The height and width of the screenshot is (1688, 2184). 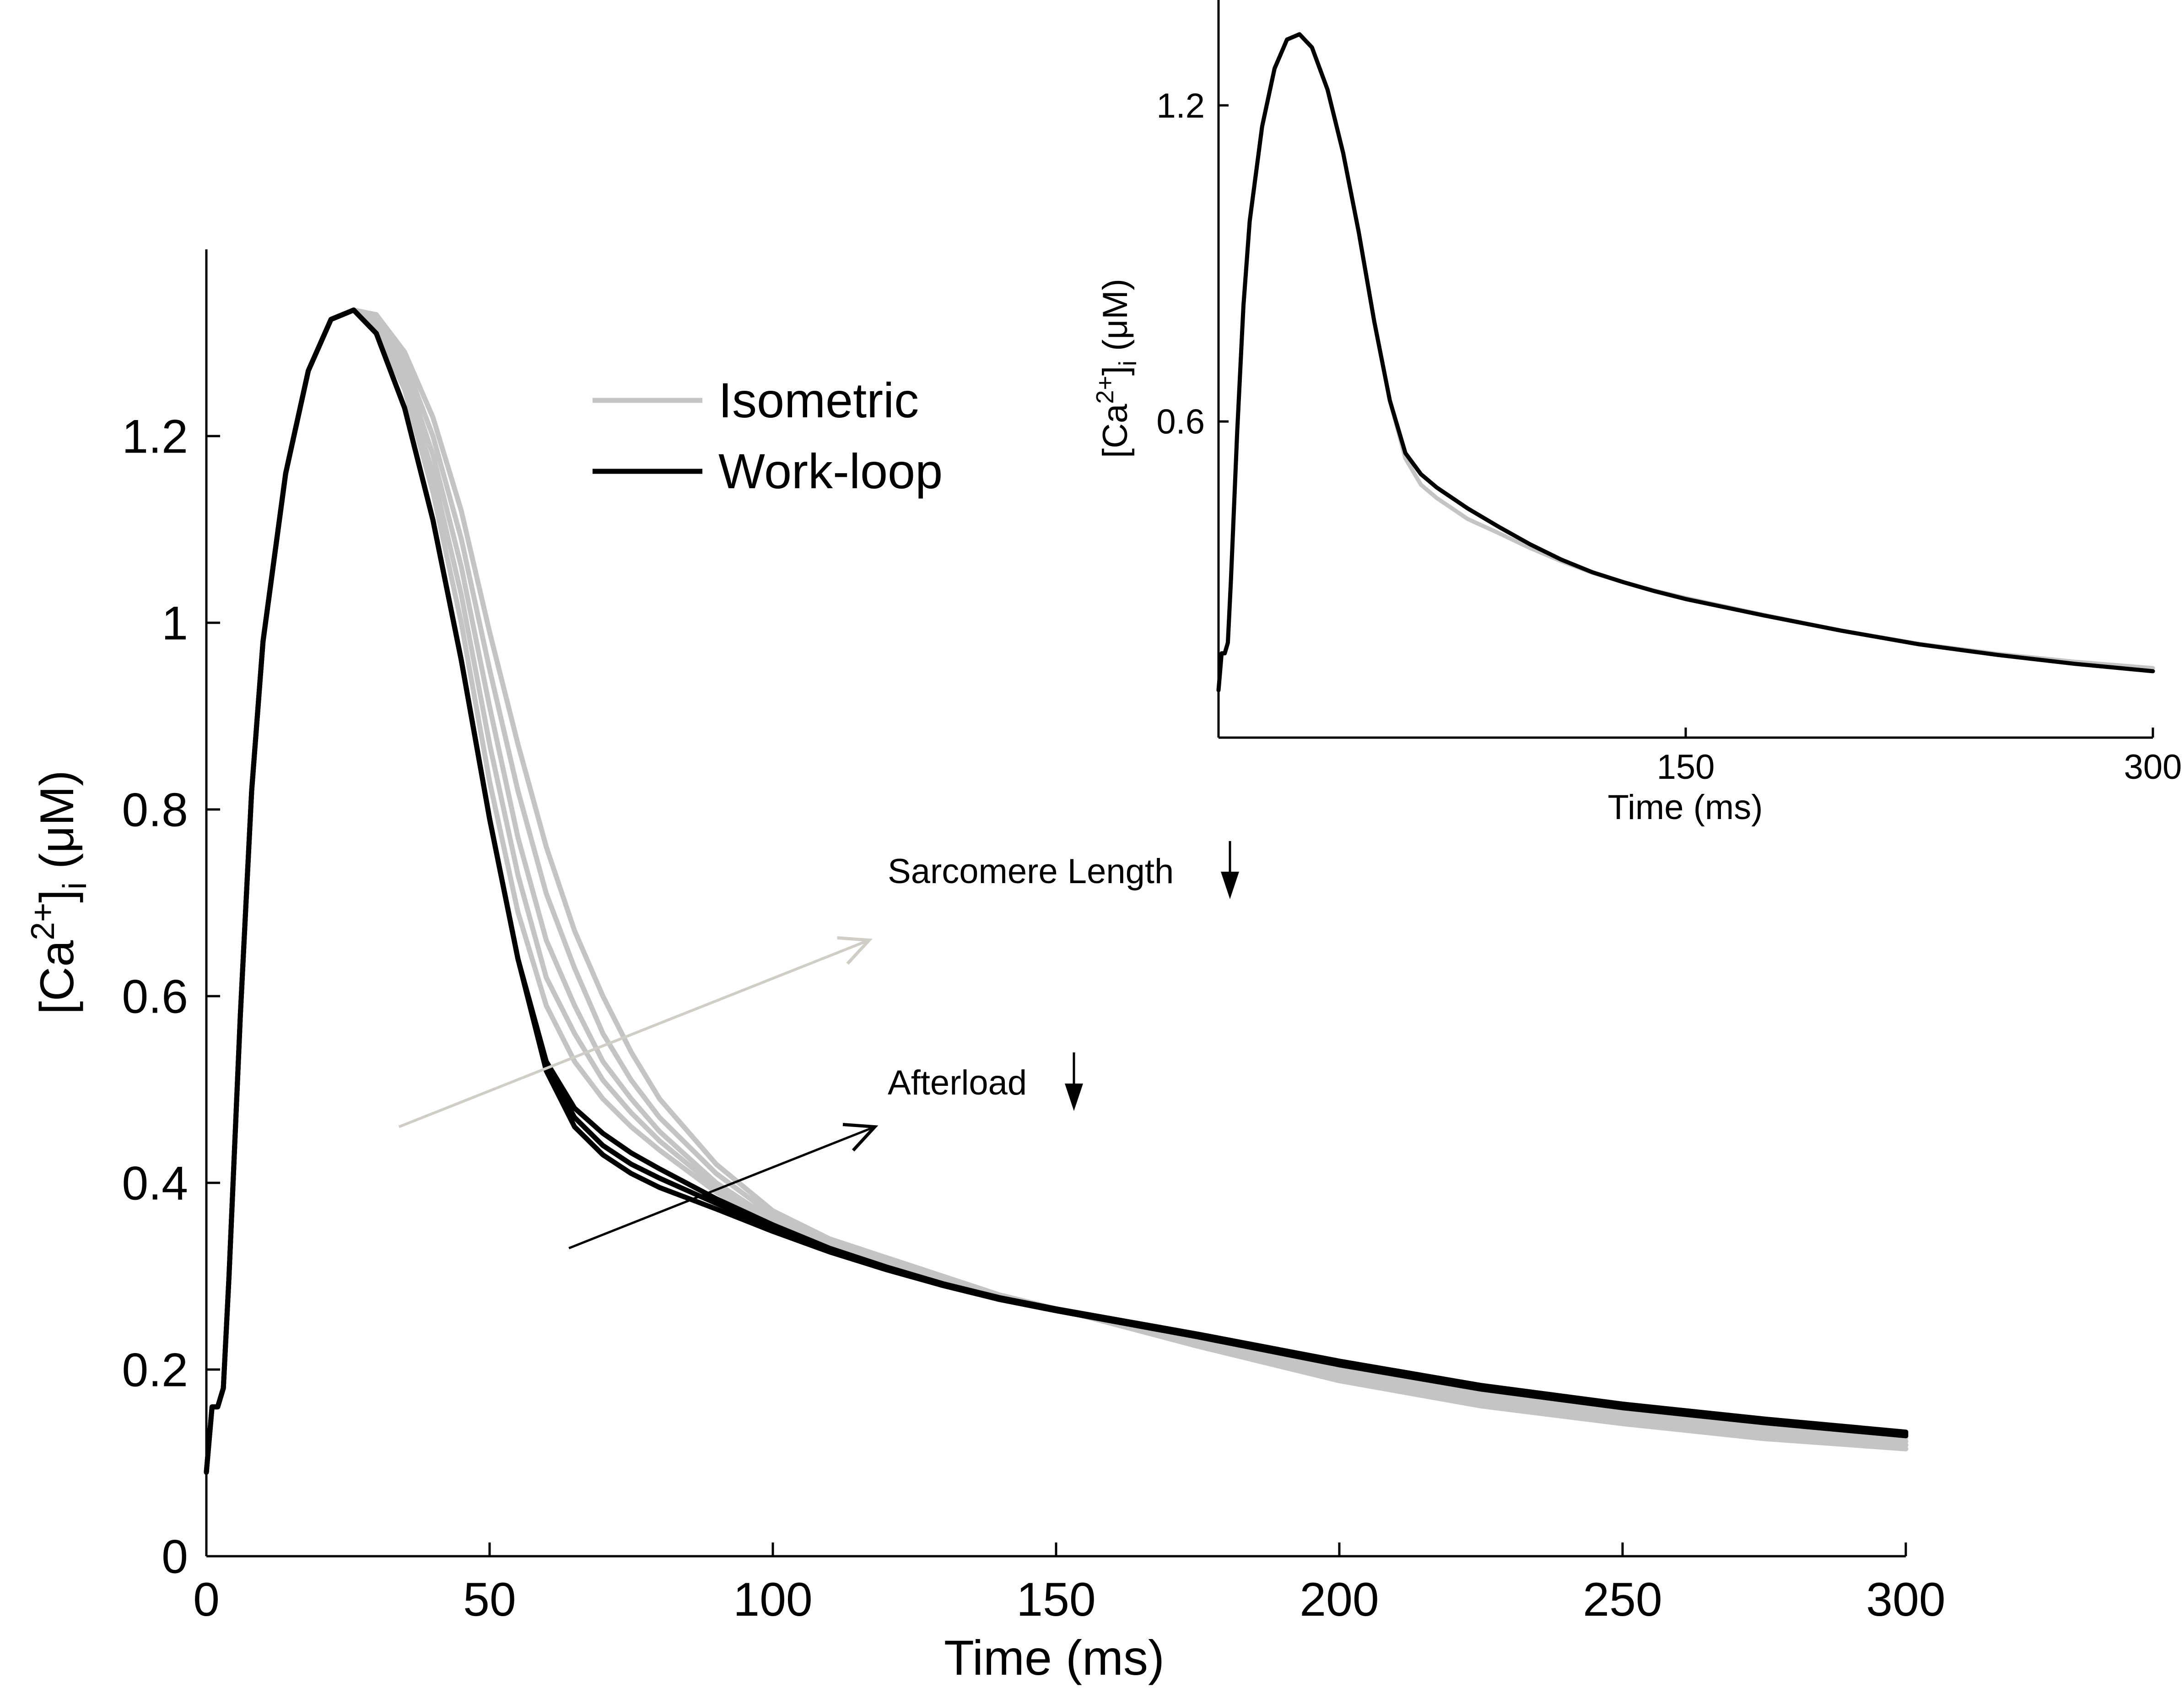 I want to click on inset-y-label-unit: (μM), so click(x=1115, y=320).